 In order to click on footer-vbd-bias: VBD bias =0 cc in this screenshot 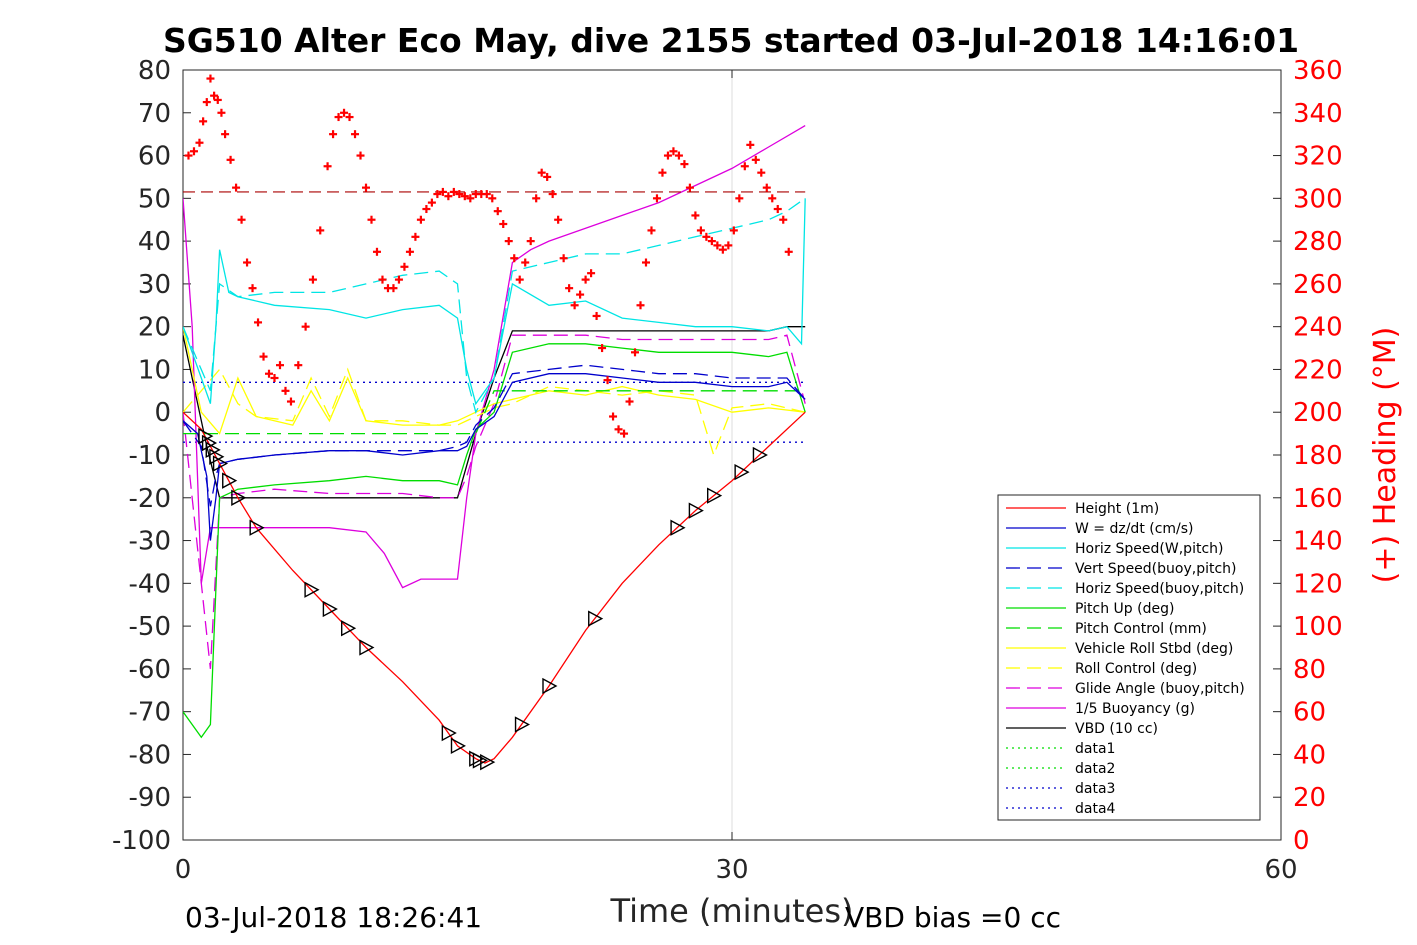, I will do `click(953, 917)`.